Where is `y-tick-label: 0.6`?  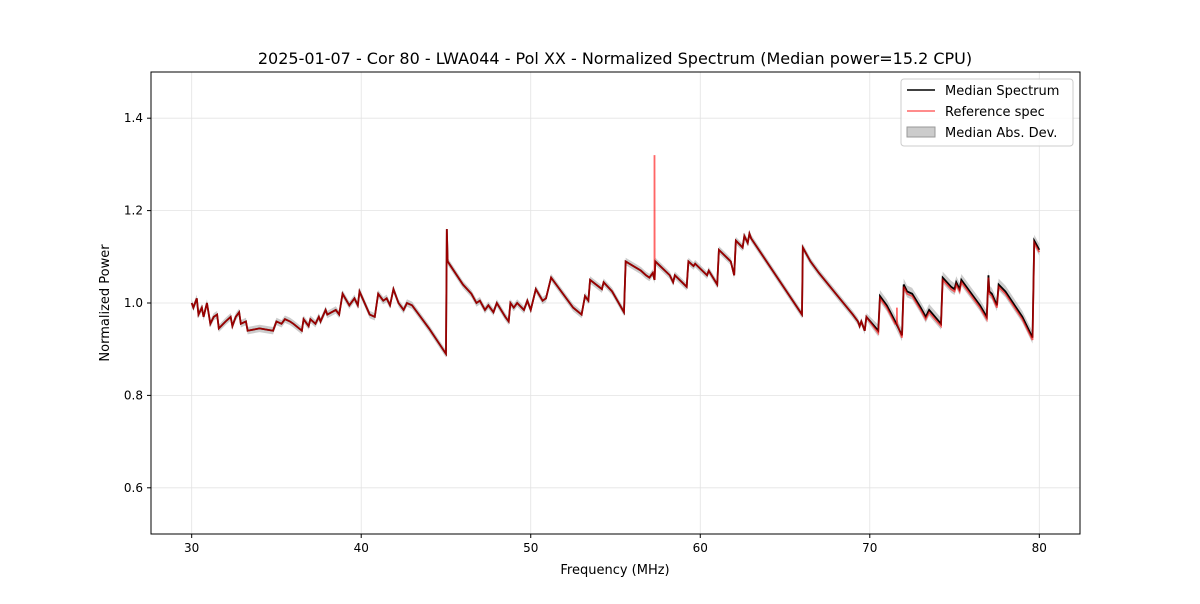
y-tick-label: 0.6 is located at coordinates (133, 488).